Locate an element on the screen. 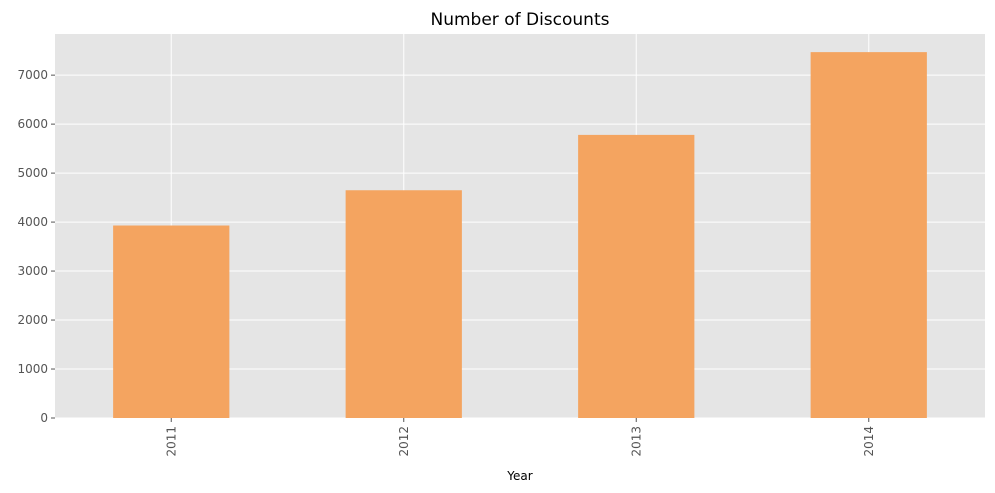 The height and width of the screenshot is (493, 995). x-tick-label: 2014 is located at coordinates (869, 441).